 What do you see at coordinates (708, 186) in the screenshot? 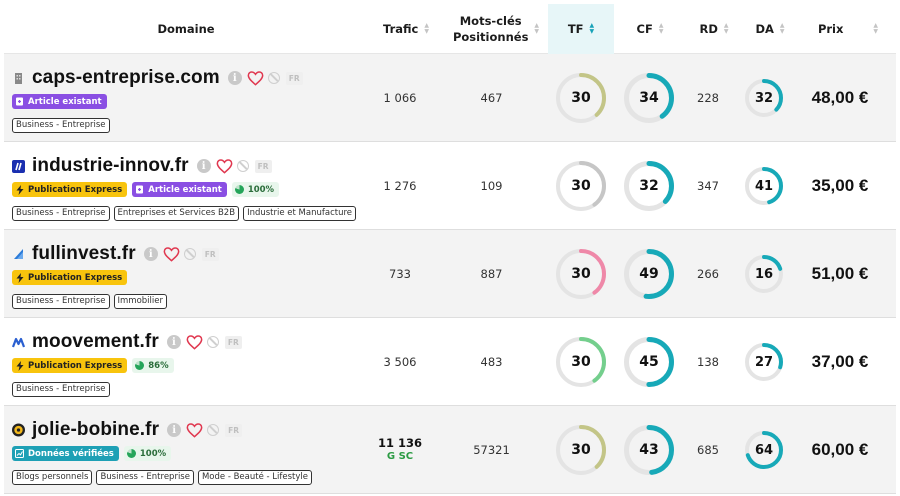
I see `rd-cell: 347` at bounding box center [708, 186].